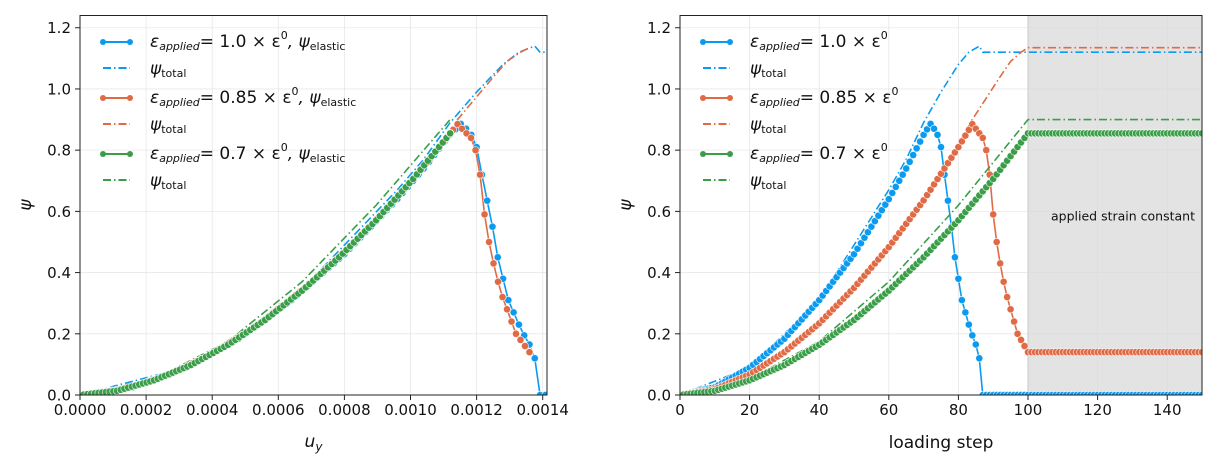 The image size is (1217, 471). Describe the element at coordinates (1097, 410) in the screenshot. I see `x-tick-label: 120` at that location.